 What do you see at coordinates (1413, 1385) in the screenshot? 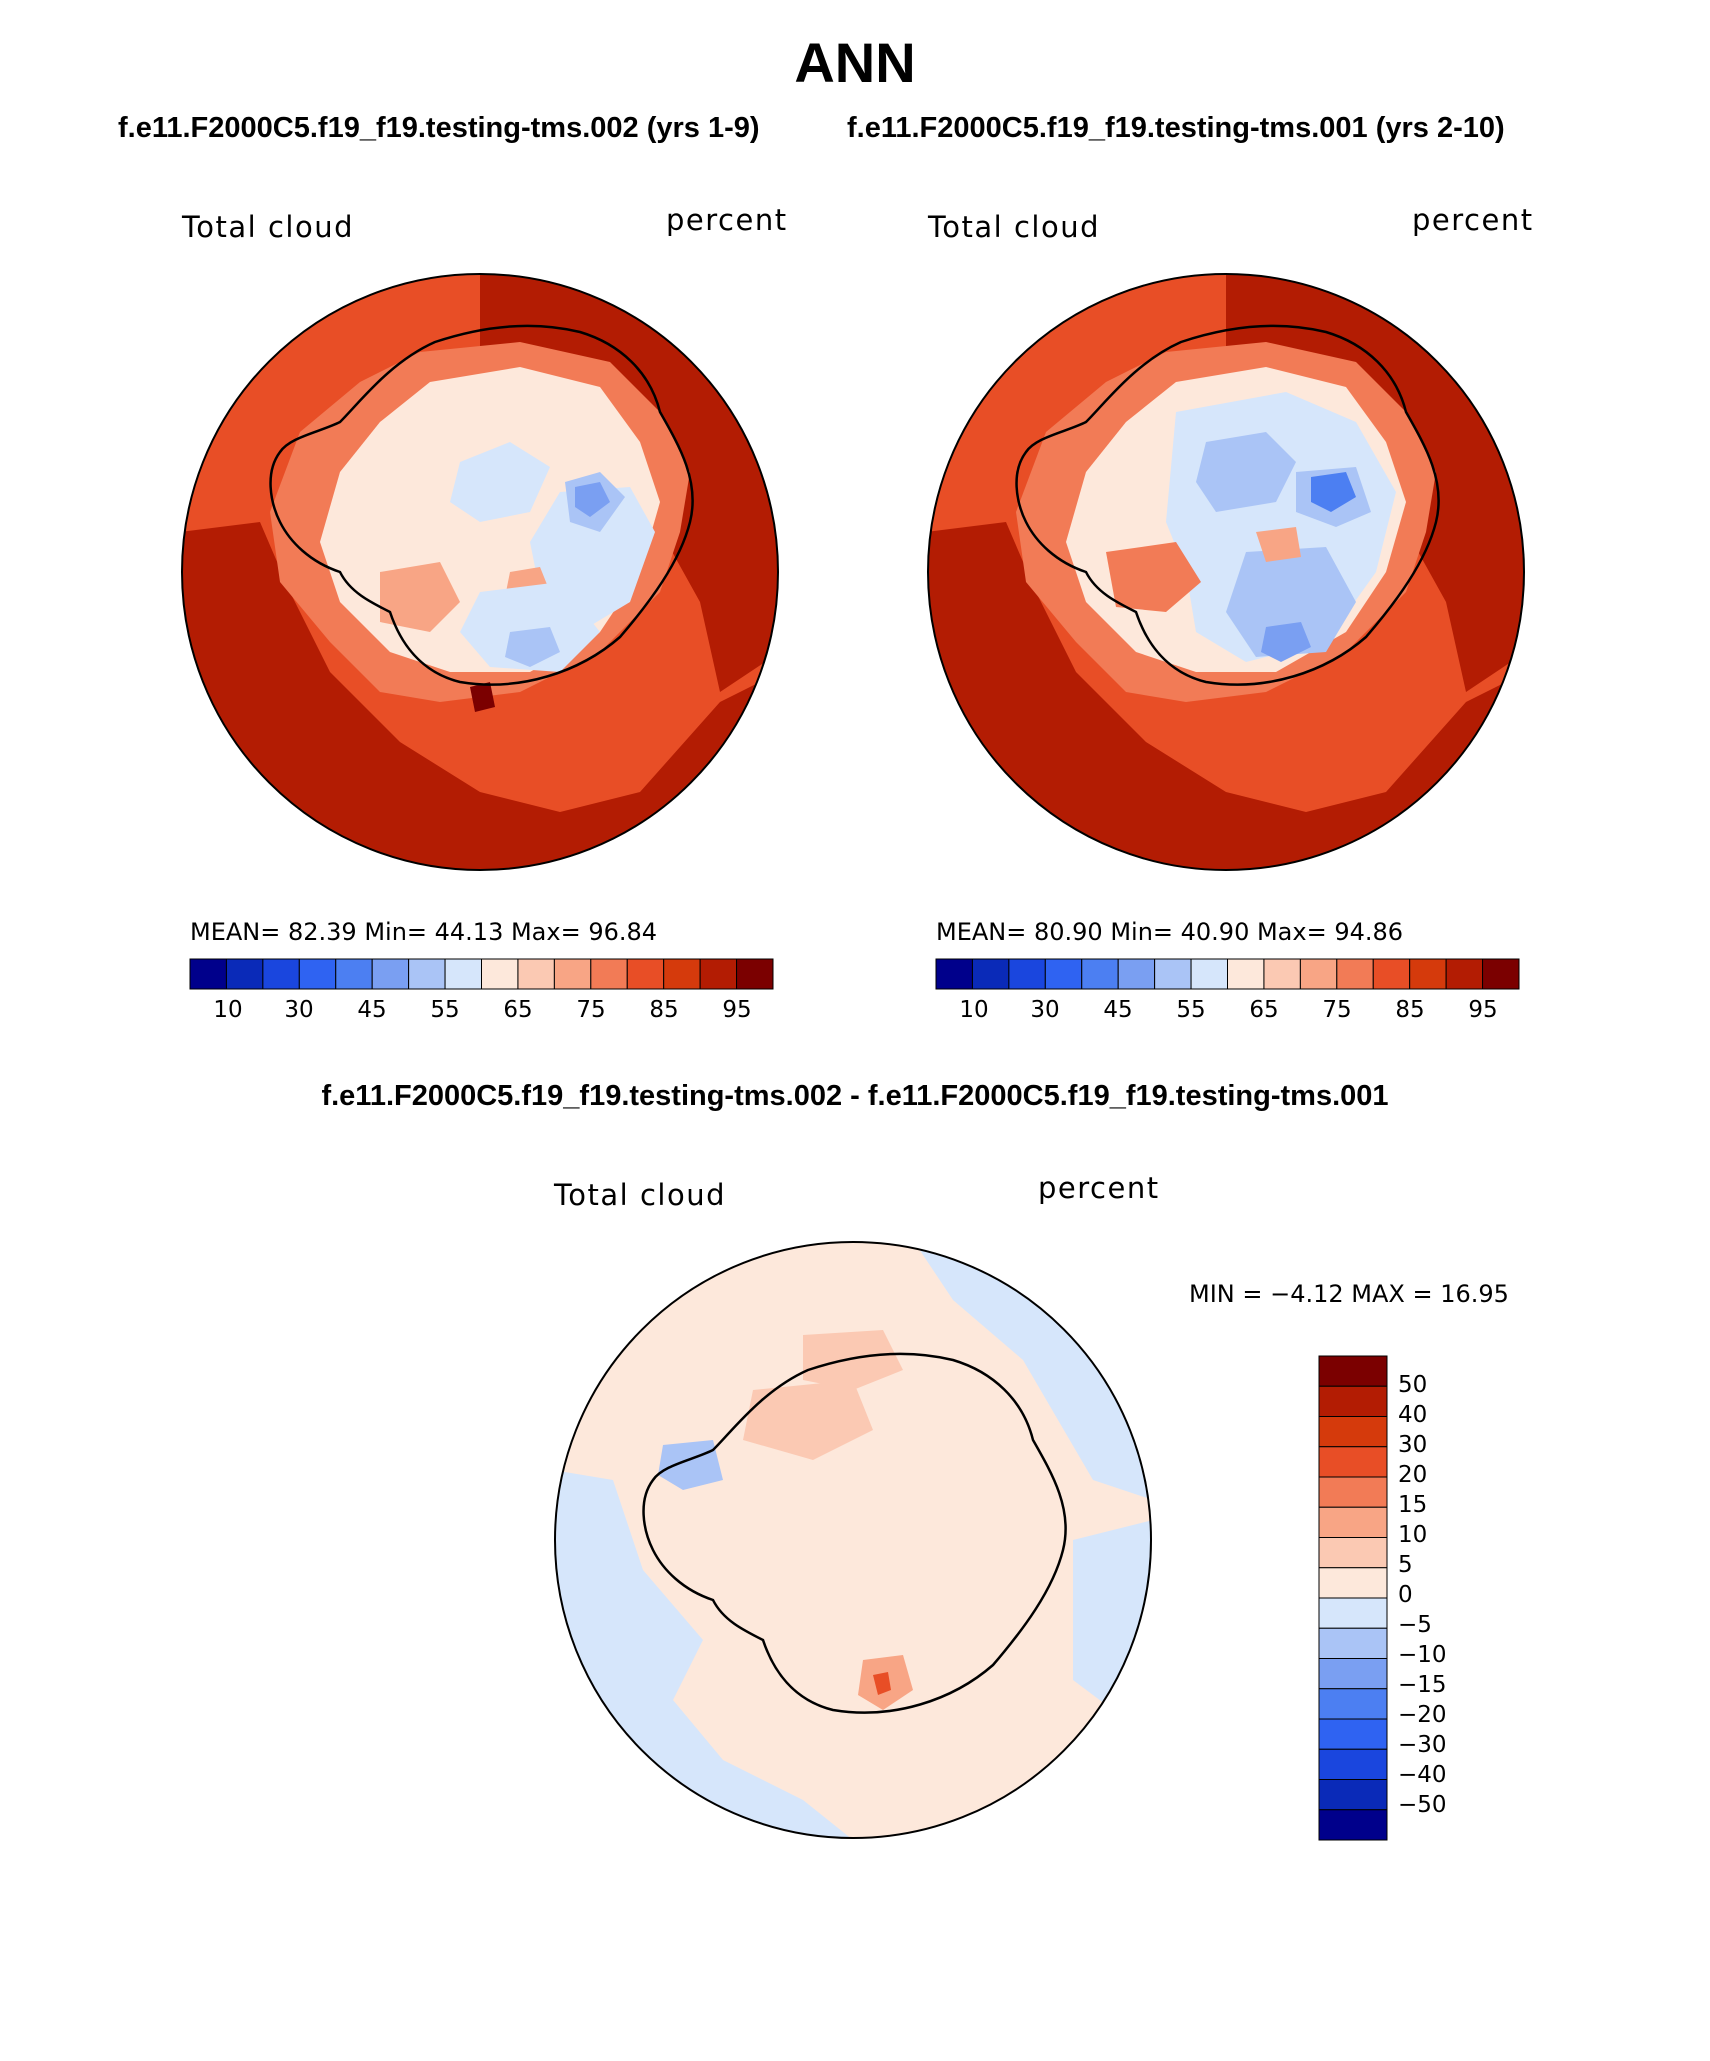
I see `colorbar-tick: 50` at bounding box center [1413, 1385].